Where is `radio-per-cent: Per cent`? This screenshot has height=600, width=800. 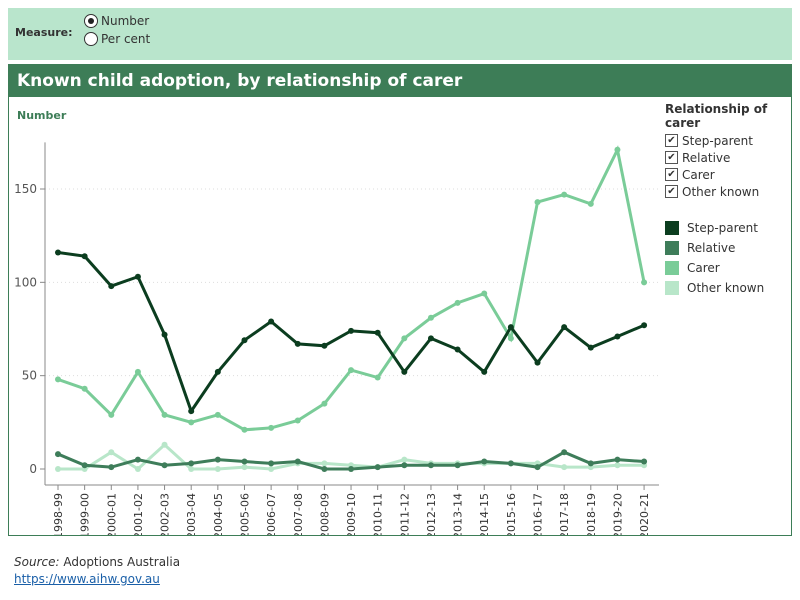
radio-per-cent: Per cent is located at coordinates (117, 39).